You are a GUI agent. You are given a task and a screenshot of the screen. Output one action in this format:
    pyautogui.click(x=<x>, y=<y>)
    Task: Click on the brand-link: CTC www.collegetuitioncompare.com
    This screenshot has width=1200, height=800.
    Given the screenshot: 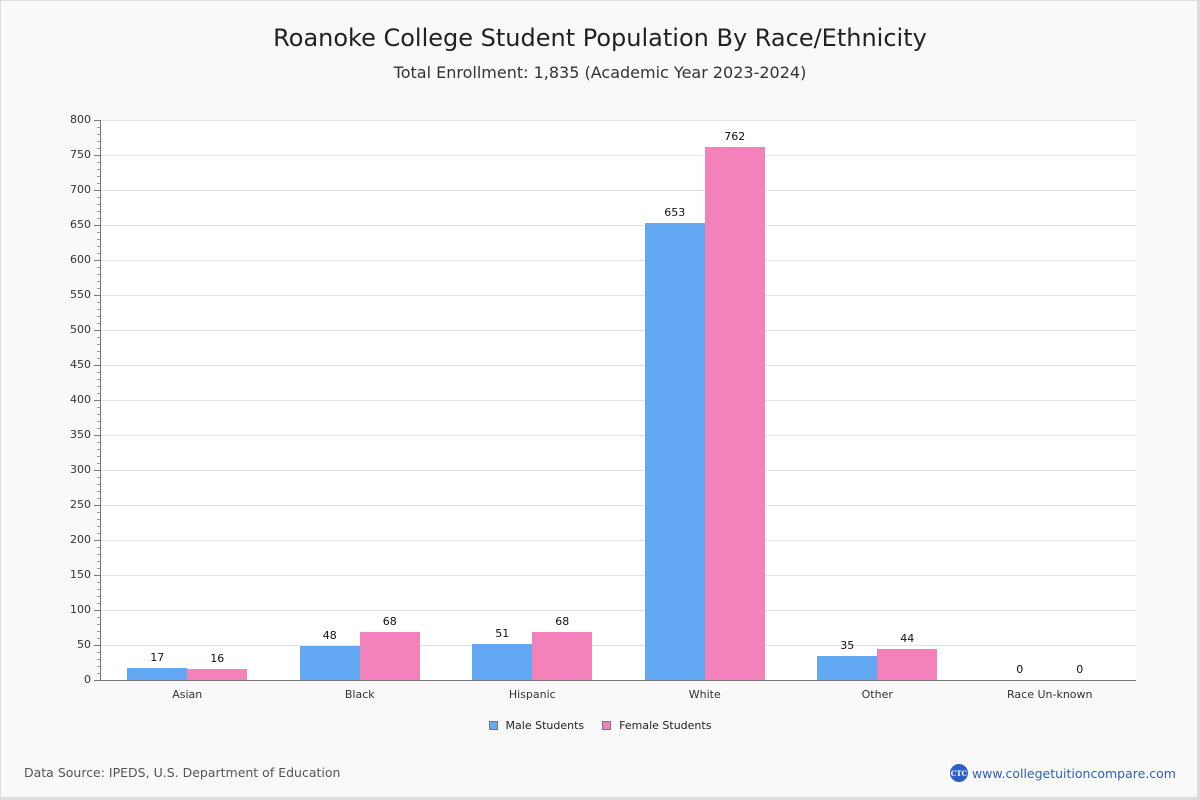 What is the action you would take?
    pyautogui.click(x=1062, y=773)
    